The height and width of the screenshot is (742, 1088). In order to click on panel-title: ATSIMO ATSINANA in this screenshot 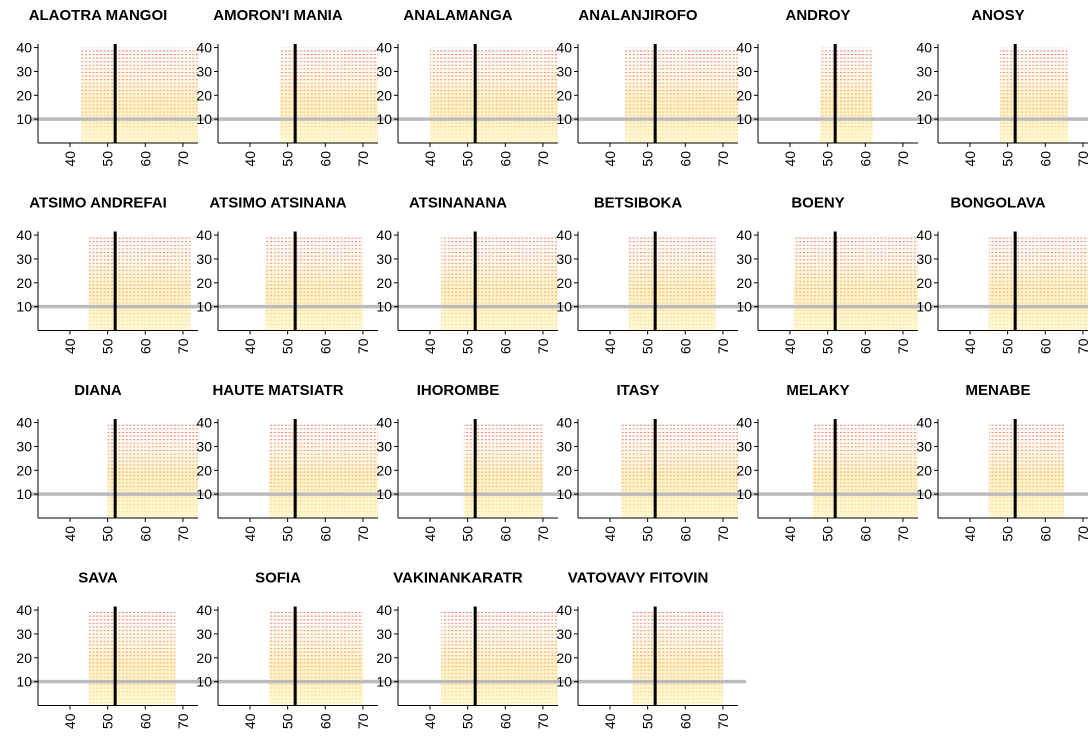, I will do `click(277, 203)`.